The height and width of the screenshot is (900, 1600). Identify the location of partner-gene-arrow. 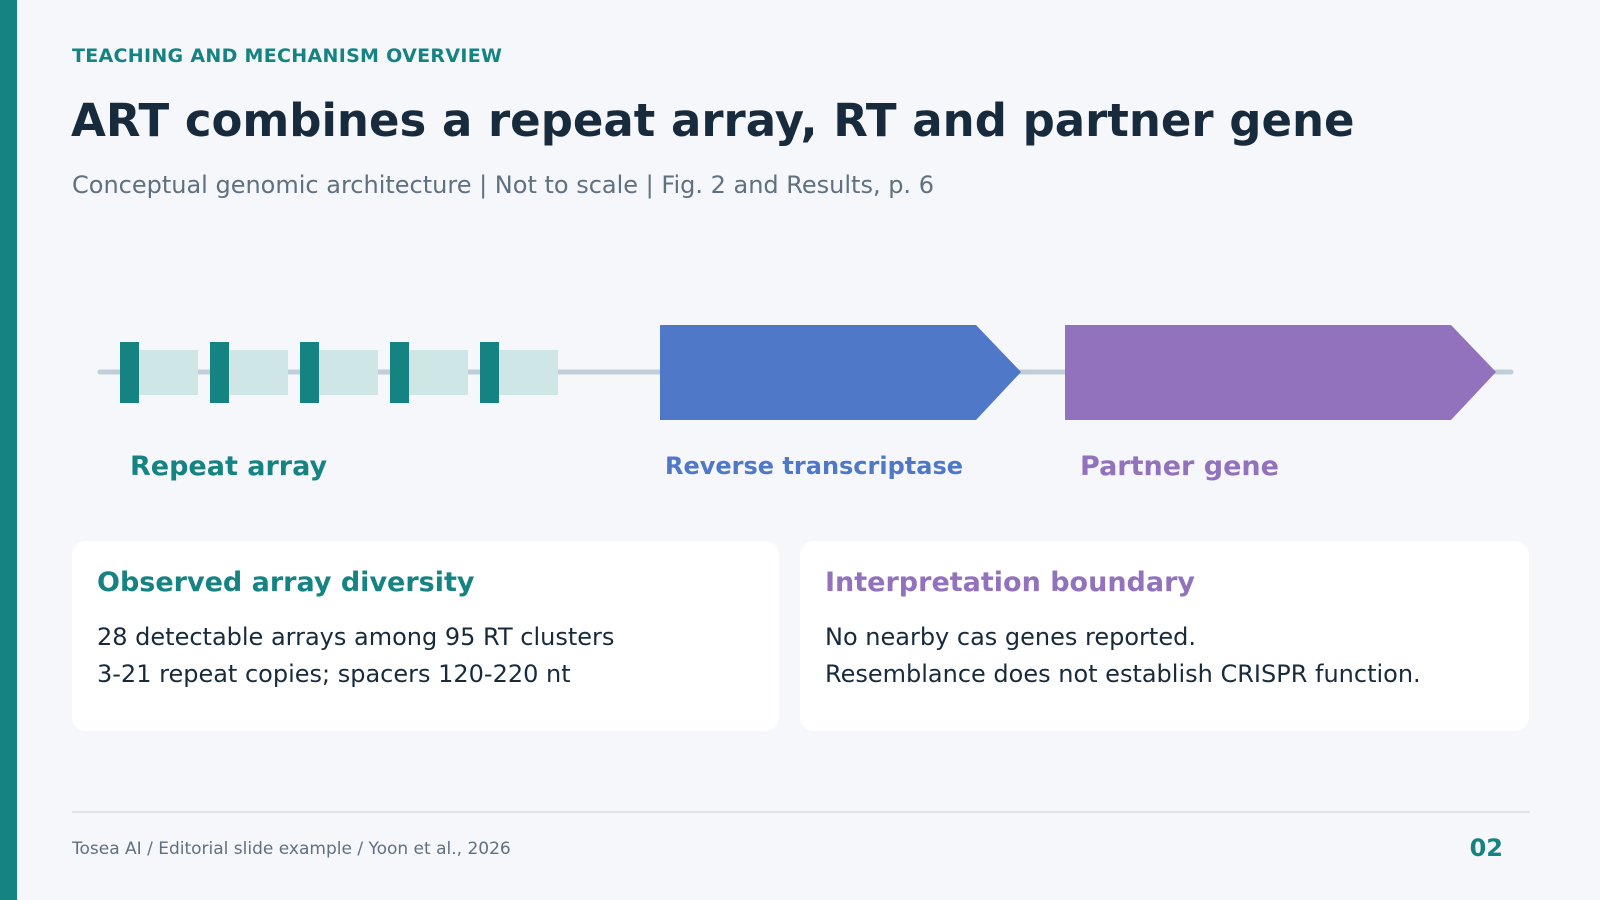
(1280, 372).